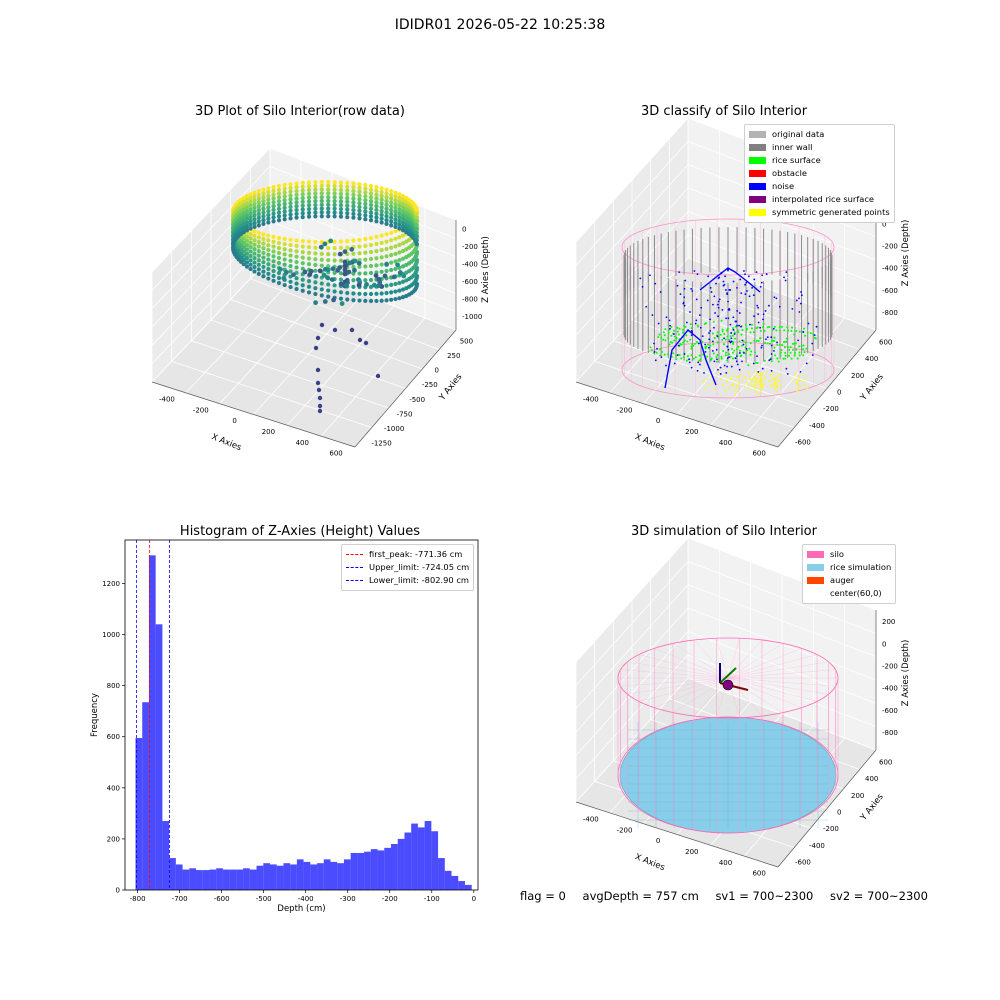  Describe the element at coordinates (407, 580) in the screenshot. I see `histogram-legend-entry: Lower_limit: -802.90 cm` at that location.